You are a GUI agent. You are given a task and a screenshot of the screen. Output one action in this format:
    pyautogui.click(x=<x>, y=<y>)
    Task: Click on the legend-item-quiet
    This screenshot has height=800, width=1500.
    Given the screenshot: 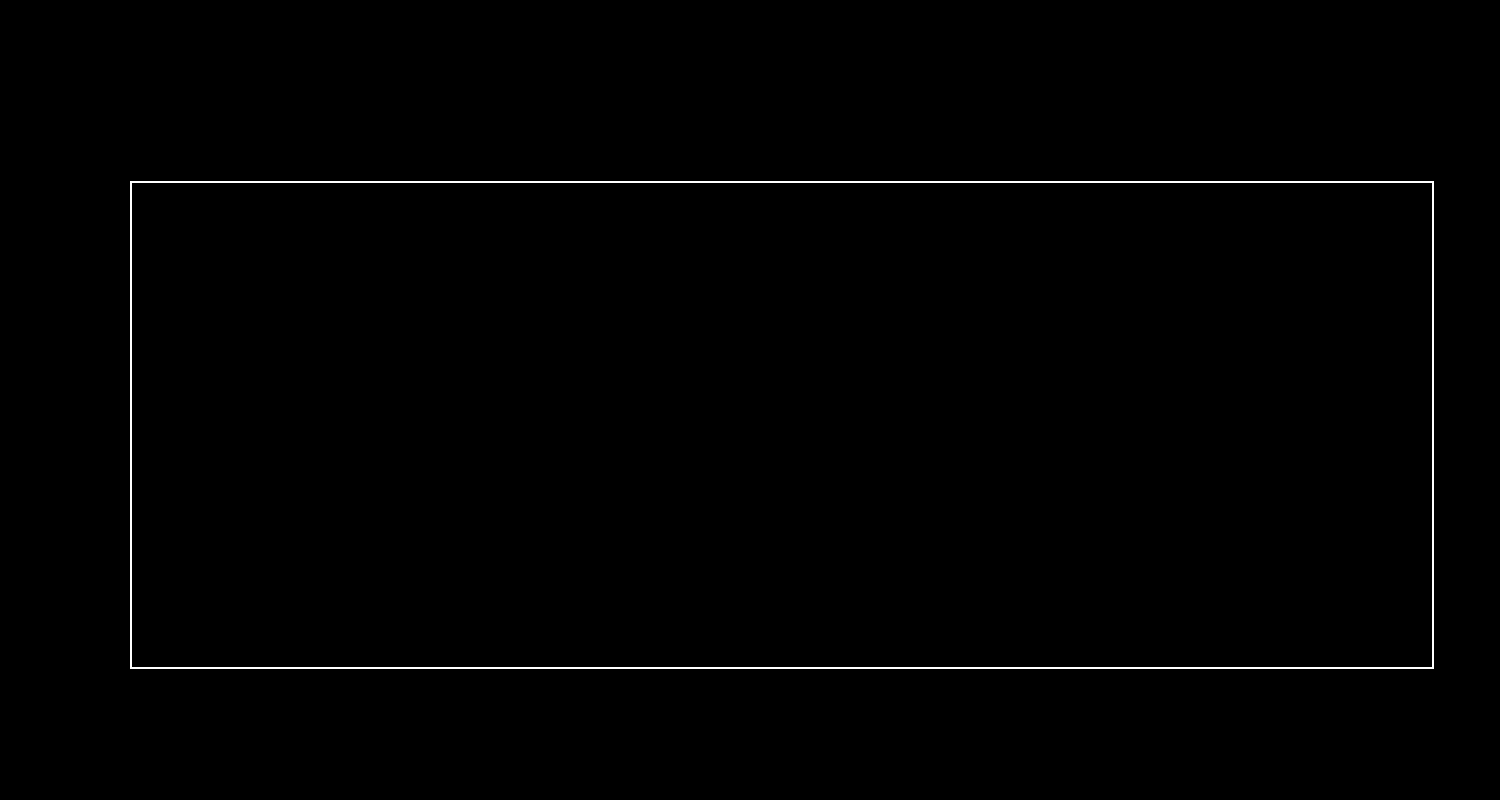 What is the action you would take?
    pyautogui.click(x=152, y=149)
    